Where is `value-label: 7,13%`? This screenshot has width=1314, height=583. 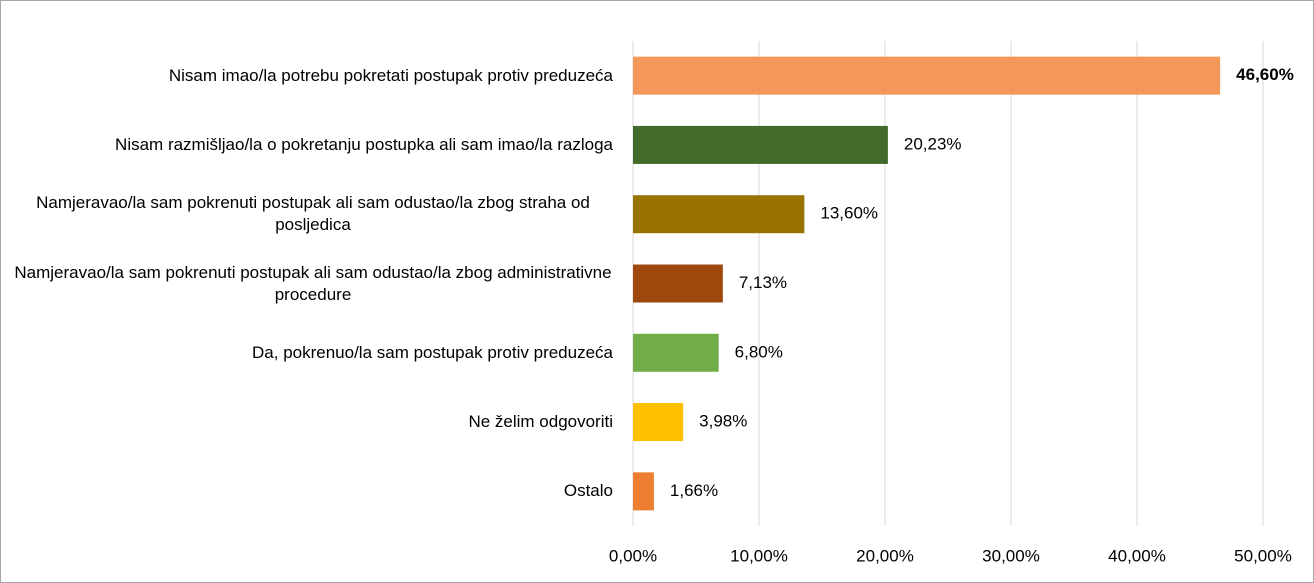 value-label: 7,13% is located at coordinates (763, 282).